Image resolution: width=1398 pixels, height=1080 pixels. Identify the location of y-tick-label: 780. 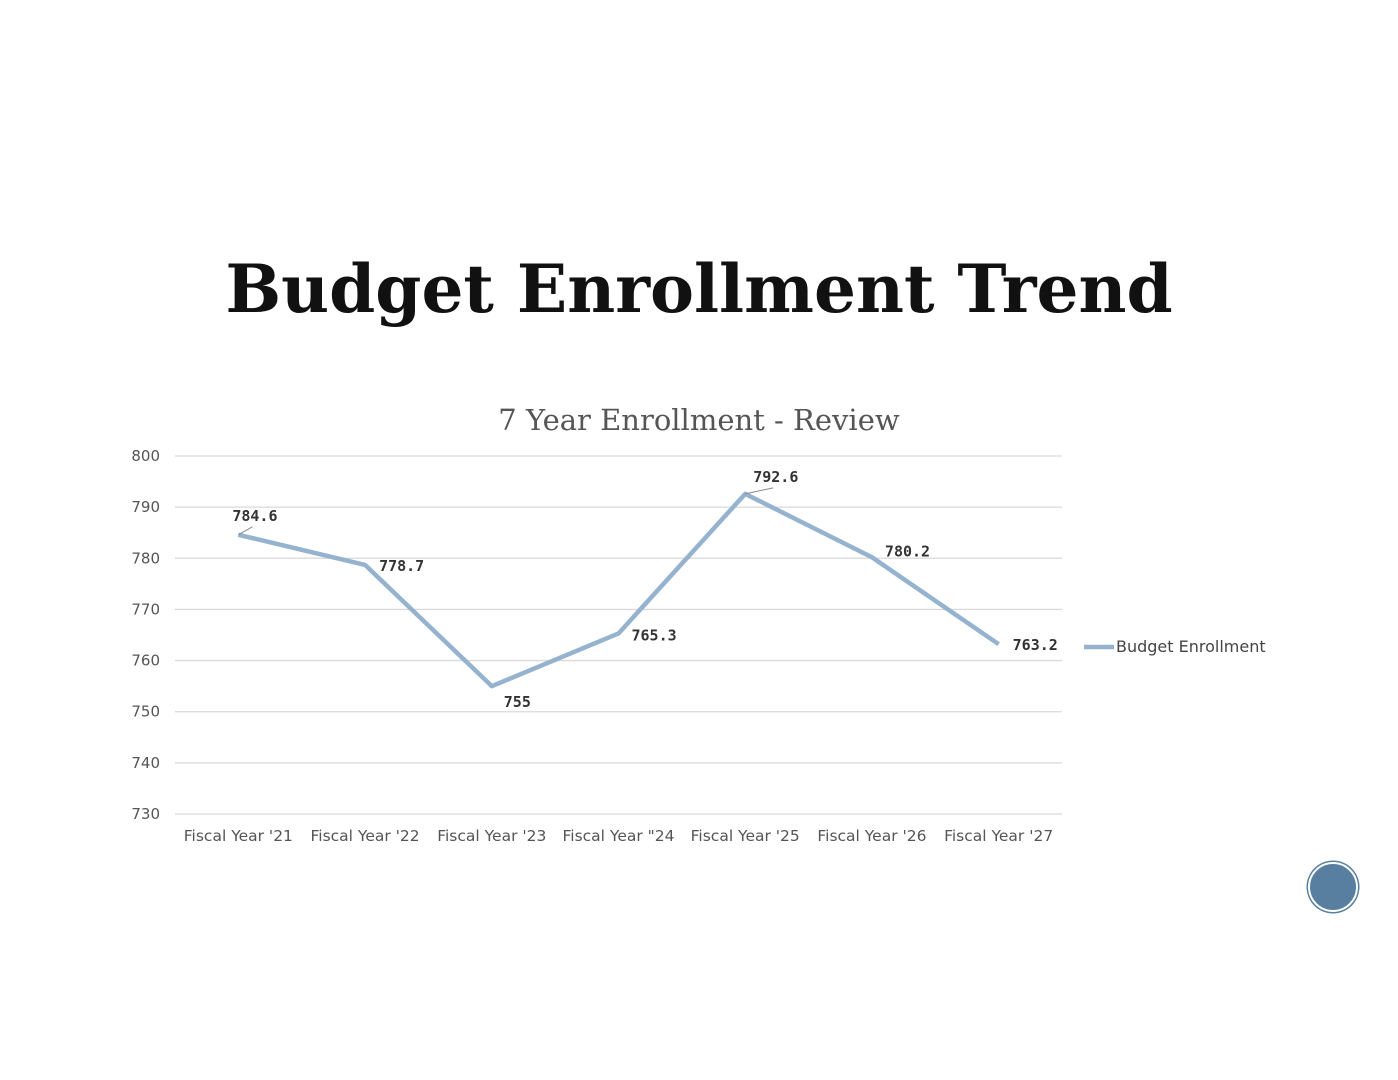
(145, 558).